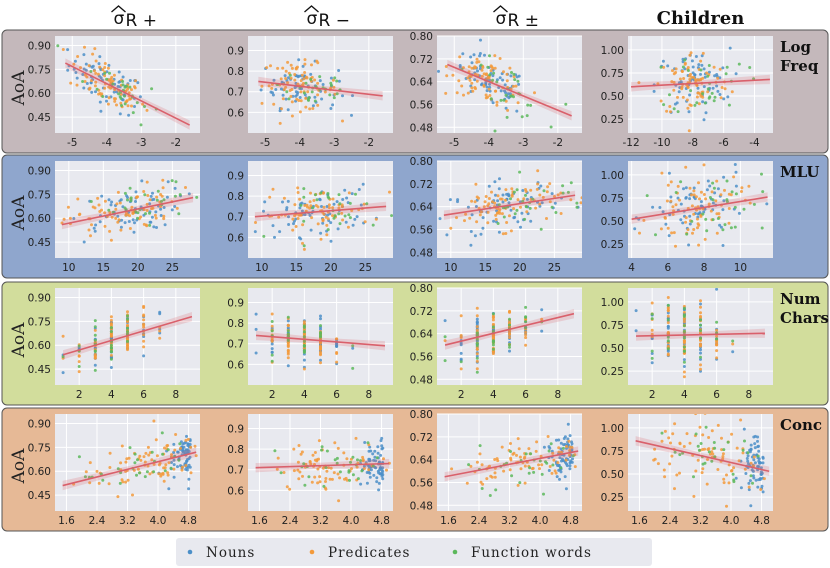 The width and height of the screenshot is (830, 568). What do you see at coordinates (612, 120) in the screenshot?
I see `y-tick-label: 0.25` at bounding box center [612, 120].